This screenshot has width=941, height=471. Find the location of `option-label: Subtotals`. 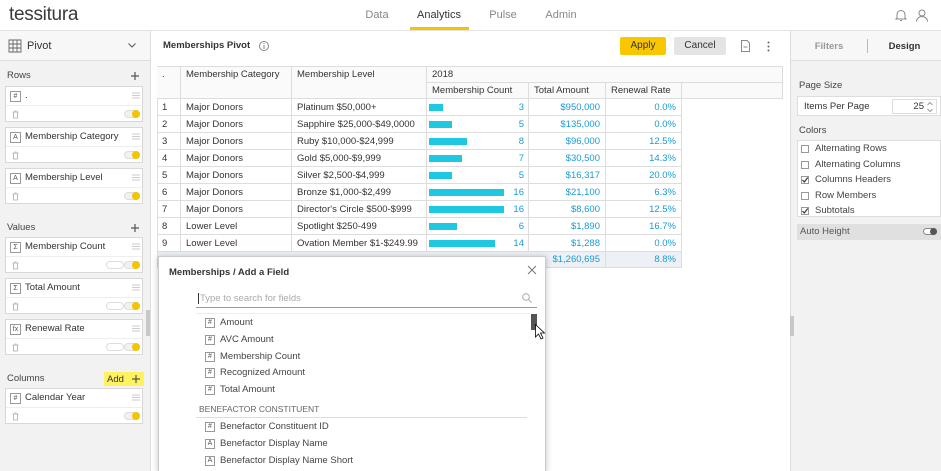

option-label: Subtotals is located at coordinates (835, 210).